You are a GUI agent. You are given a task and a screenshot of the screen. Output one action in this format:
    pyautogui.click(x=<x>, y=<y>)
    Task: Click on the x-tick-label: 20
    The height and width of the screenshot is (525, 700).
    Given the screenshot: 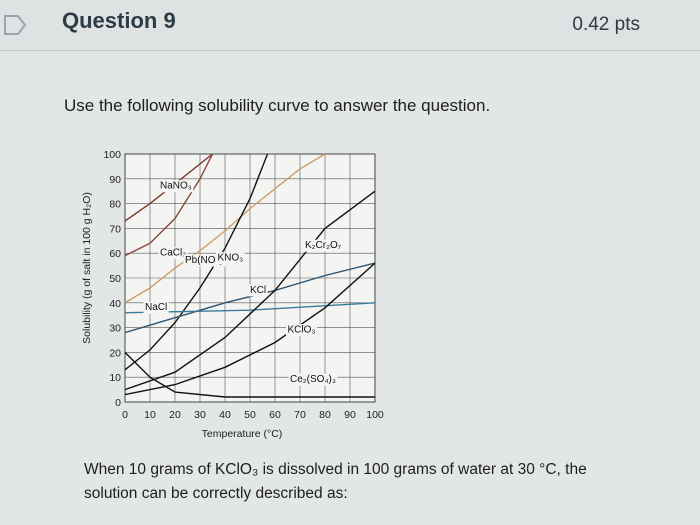 What is the action you would take?
    pyautogui.click(x=175, y=415)
    